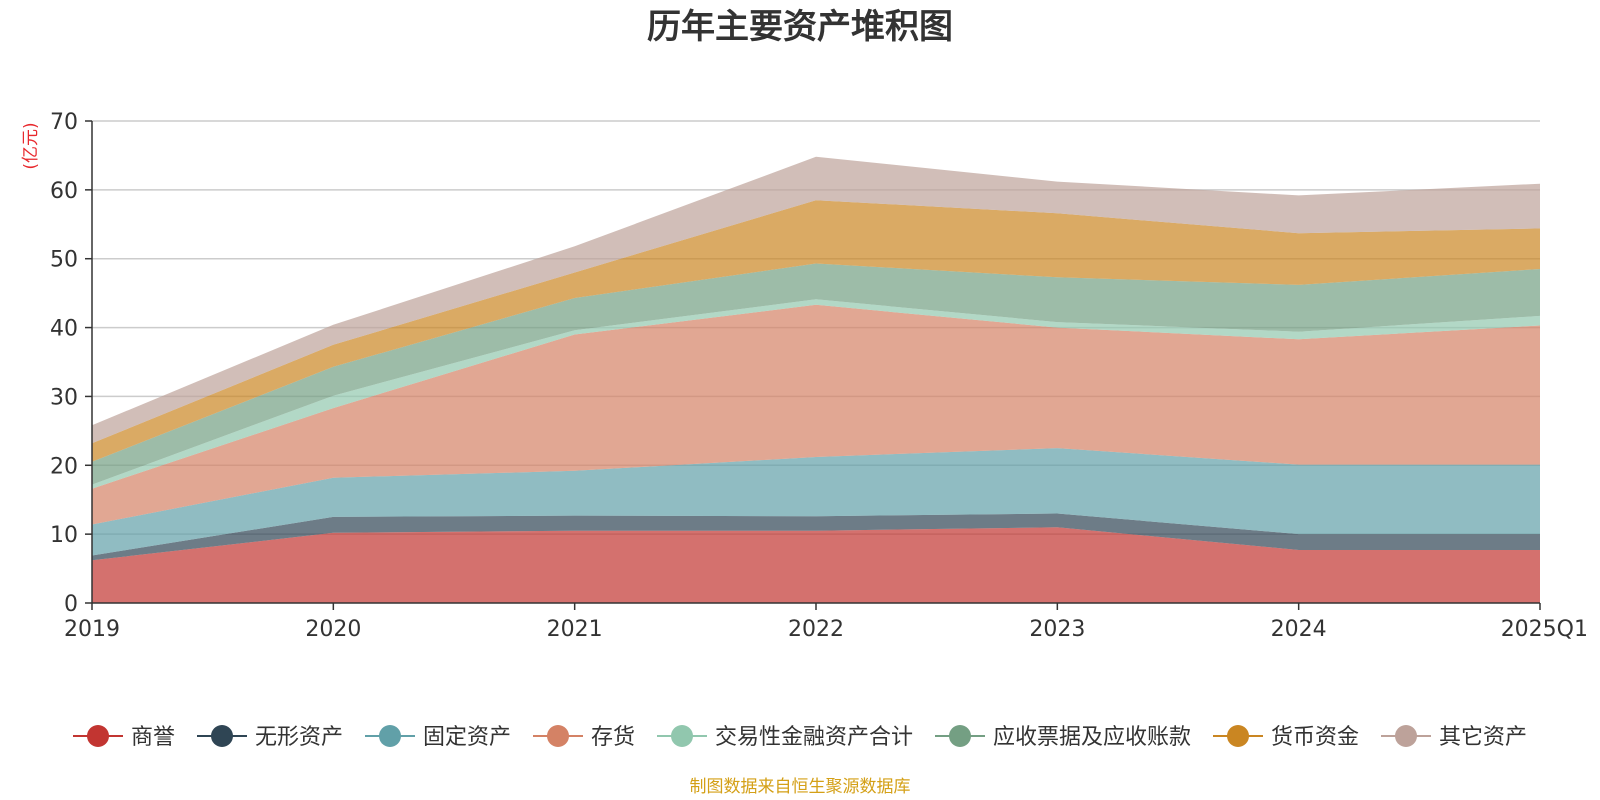 The image size is (1600, 800). I want to click on legend-label: 无形资产, so click(299, 737).